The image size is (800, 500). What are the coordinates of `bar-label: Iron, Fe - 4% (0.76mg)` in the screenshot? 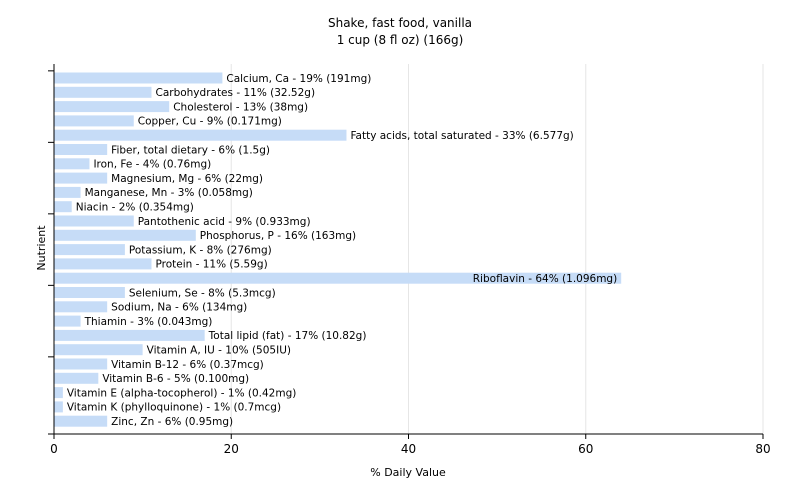 It's located at (152, 165).